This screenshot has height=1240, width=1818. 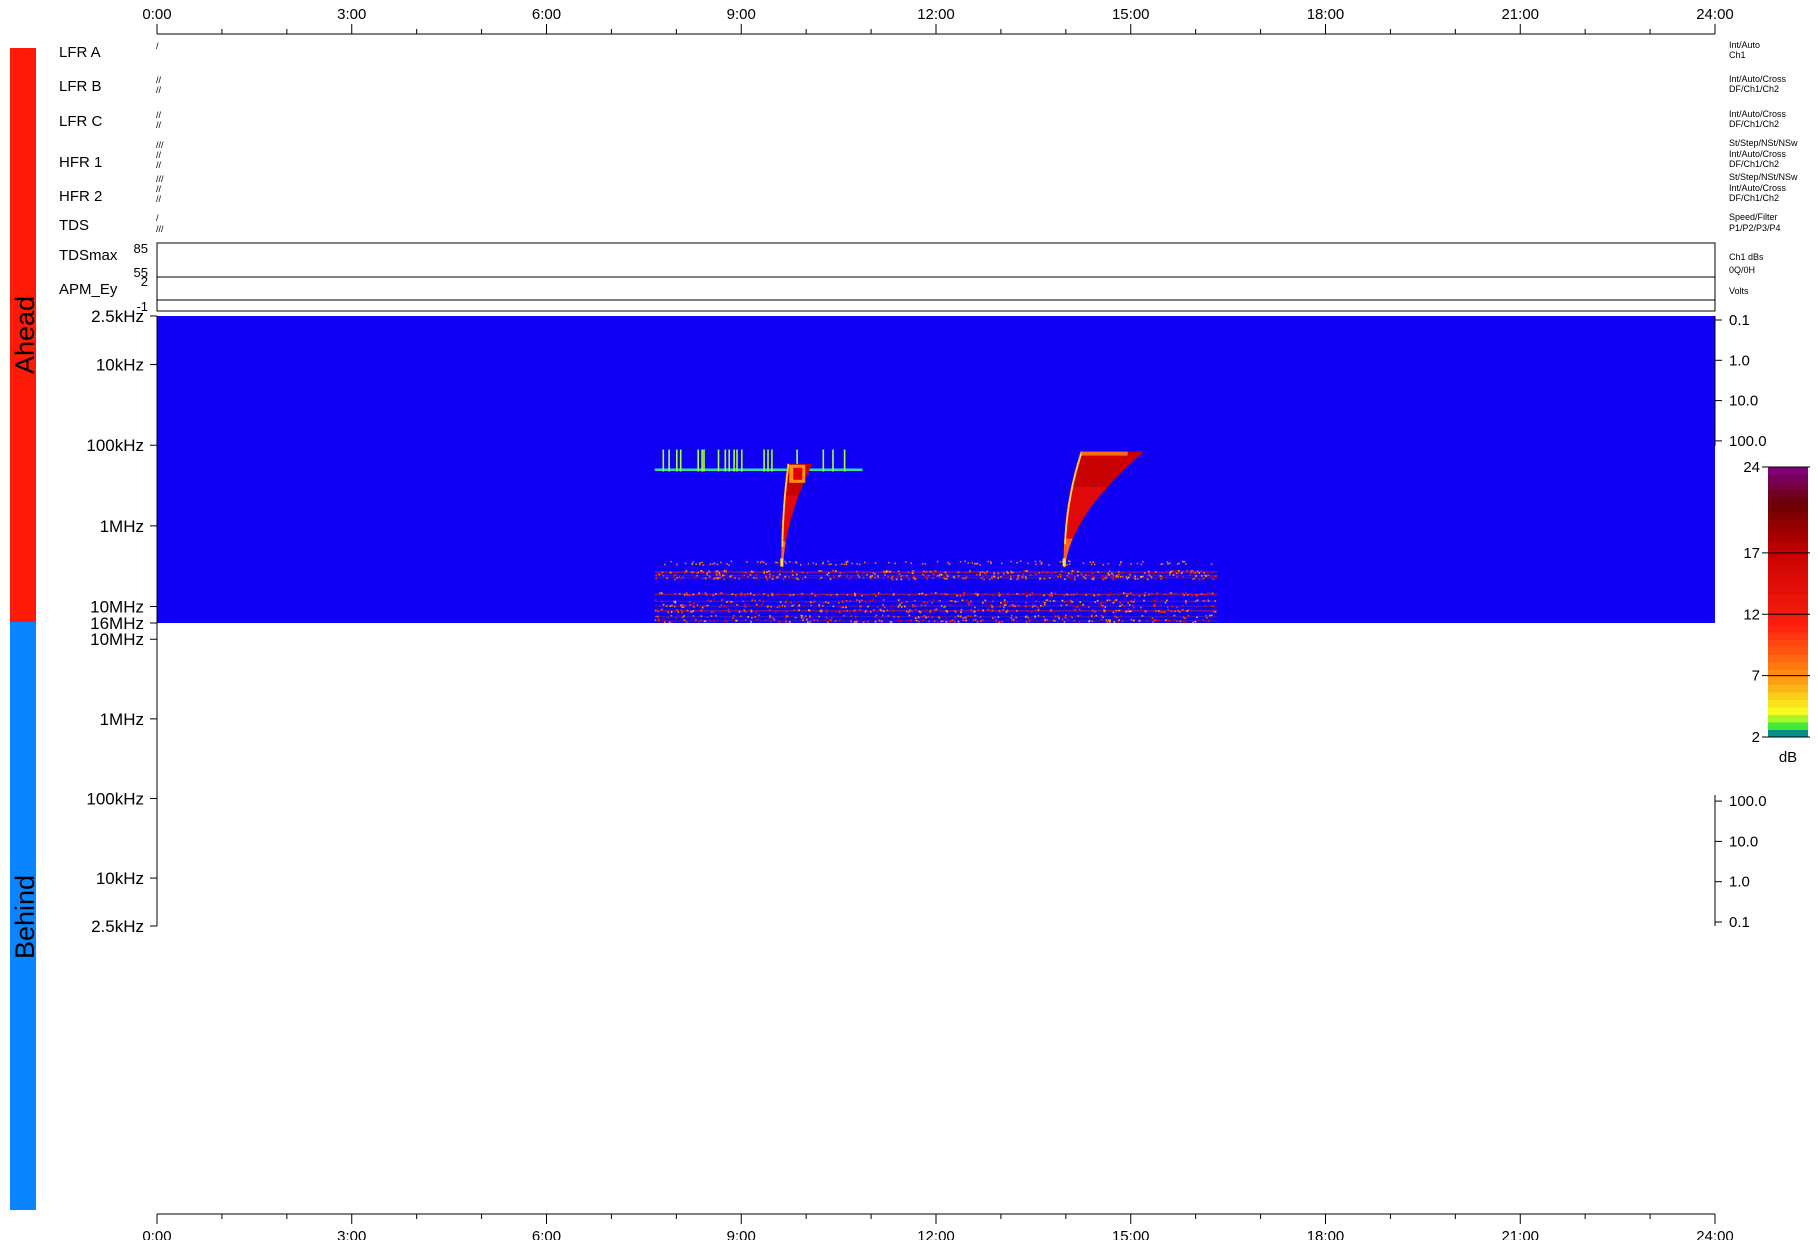 I want to click on ahead-right-label: 100.0, so click(x=1748, y=441).